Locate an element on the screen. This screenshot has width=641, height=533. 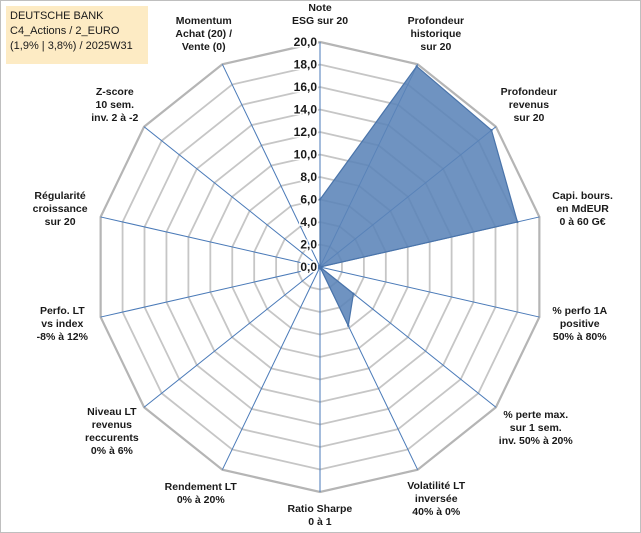
axis-label-0: Note ESG sur 20 is located at coordinates (320, 15).